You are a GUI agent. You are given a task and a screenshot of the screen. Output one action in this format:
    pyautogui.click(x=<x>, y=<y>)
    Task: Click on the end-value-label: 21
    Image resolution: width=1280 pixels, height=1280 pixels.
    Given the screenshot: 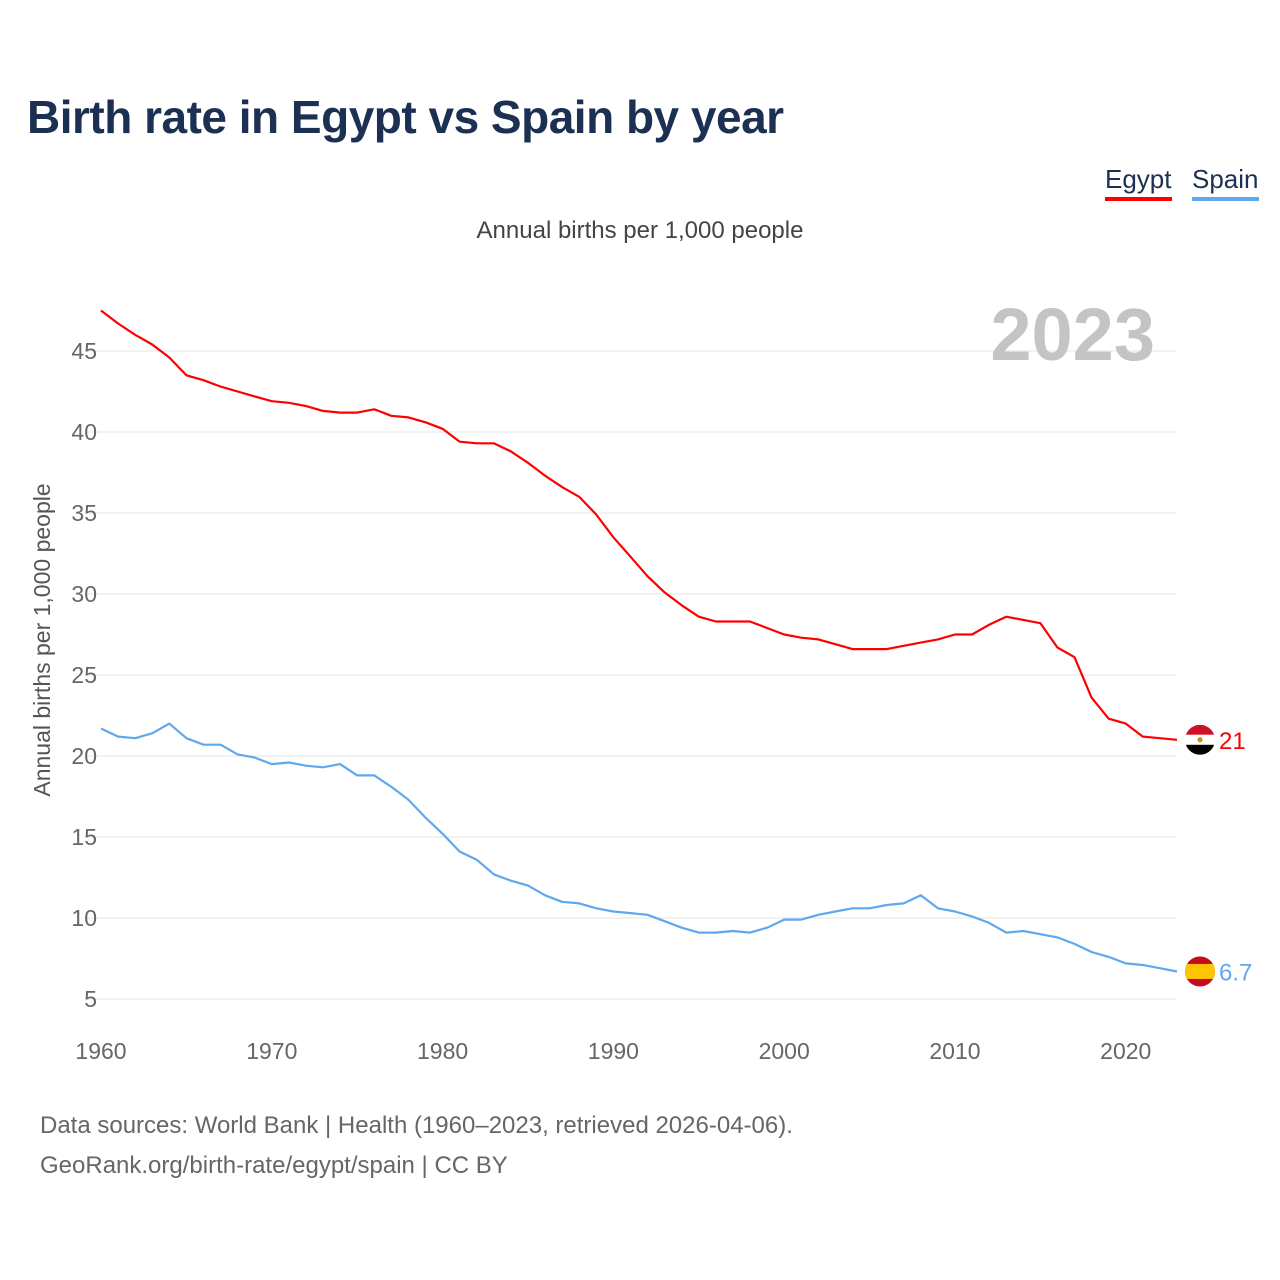 What is the action you would take?
    pyautogui.click(x=1232, y=741)
    